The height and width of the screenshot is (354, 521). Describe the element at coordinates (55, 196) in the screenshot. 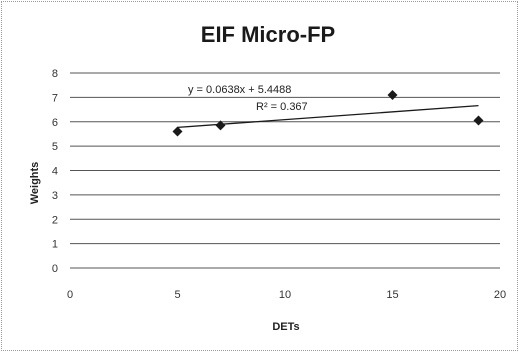

I see `y-tick-3: 3` at that location.